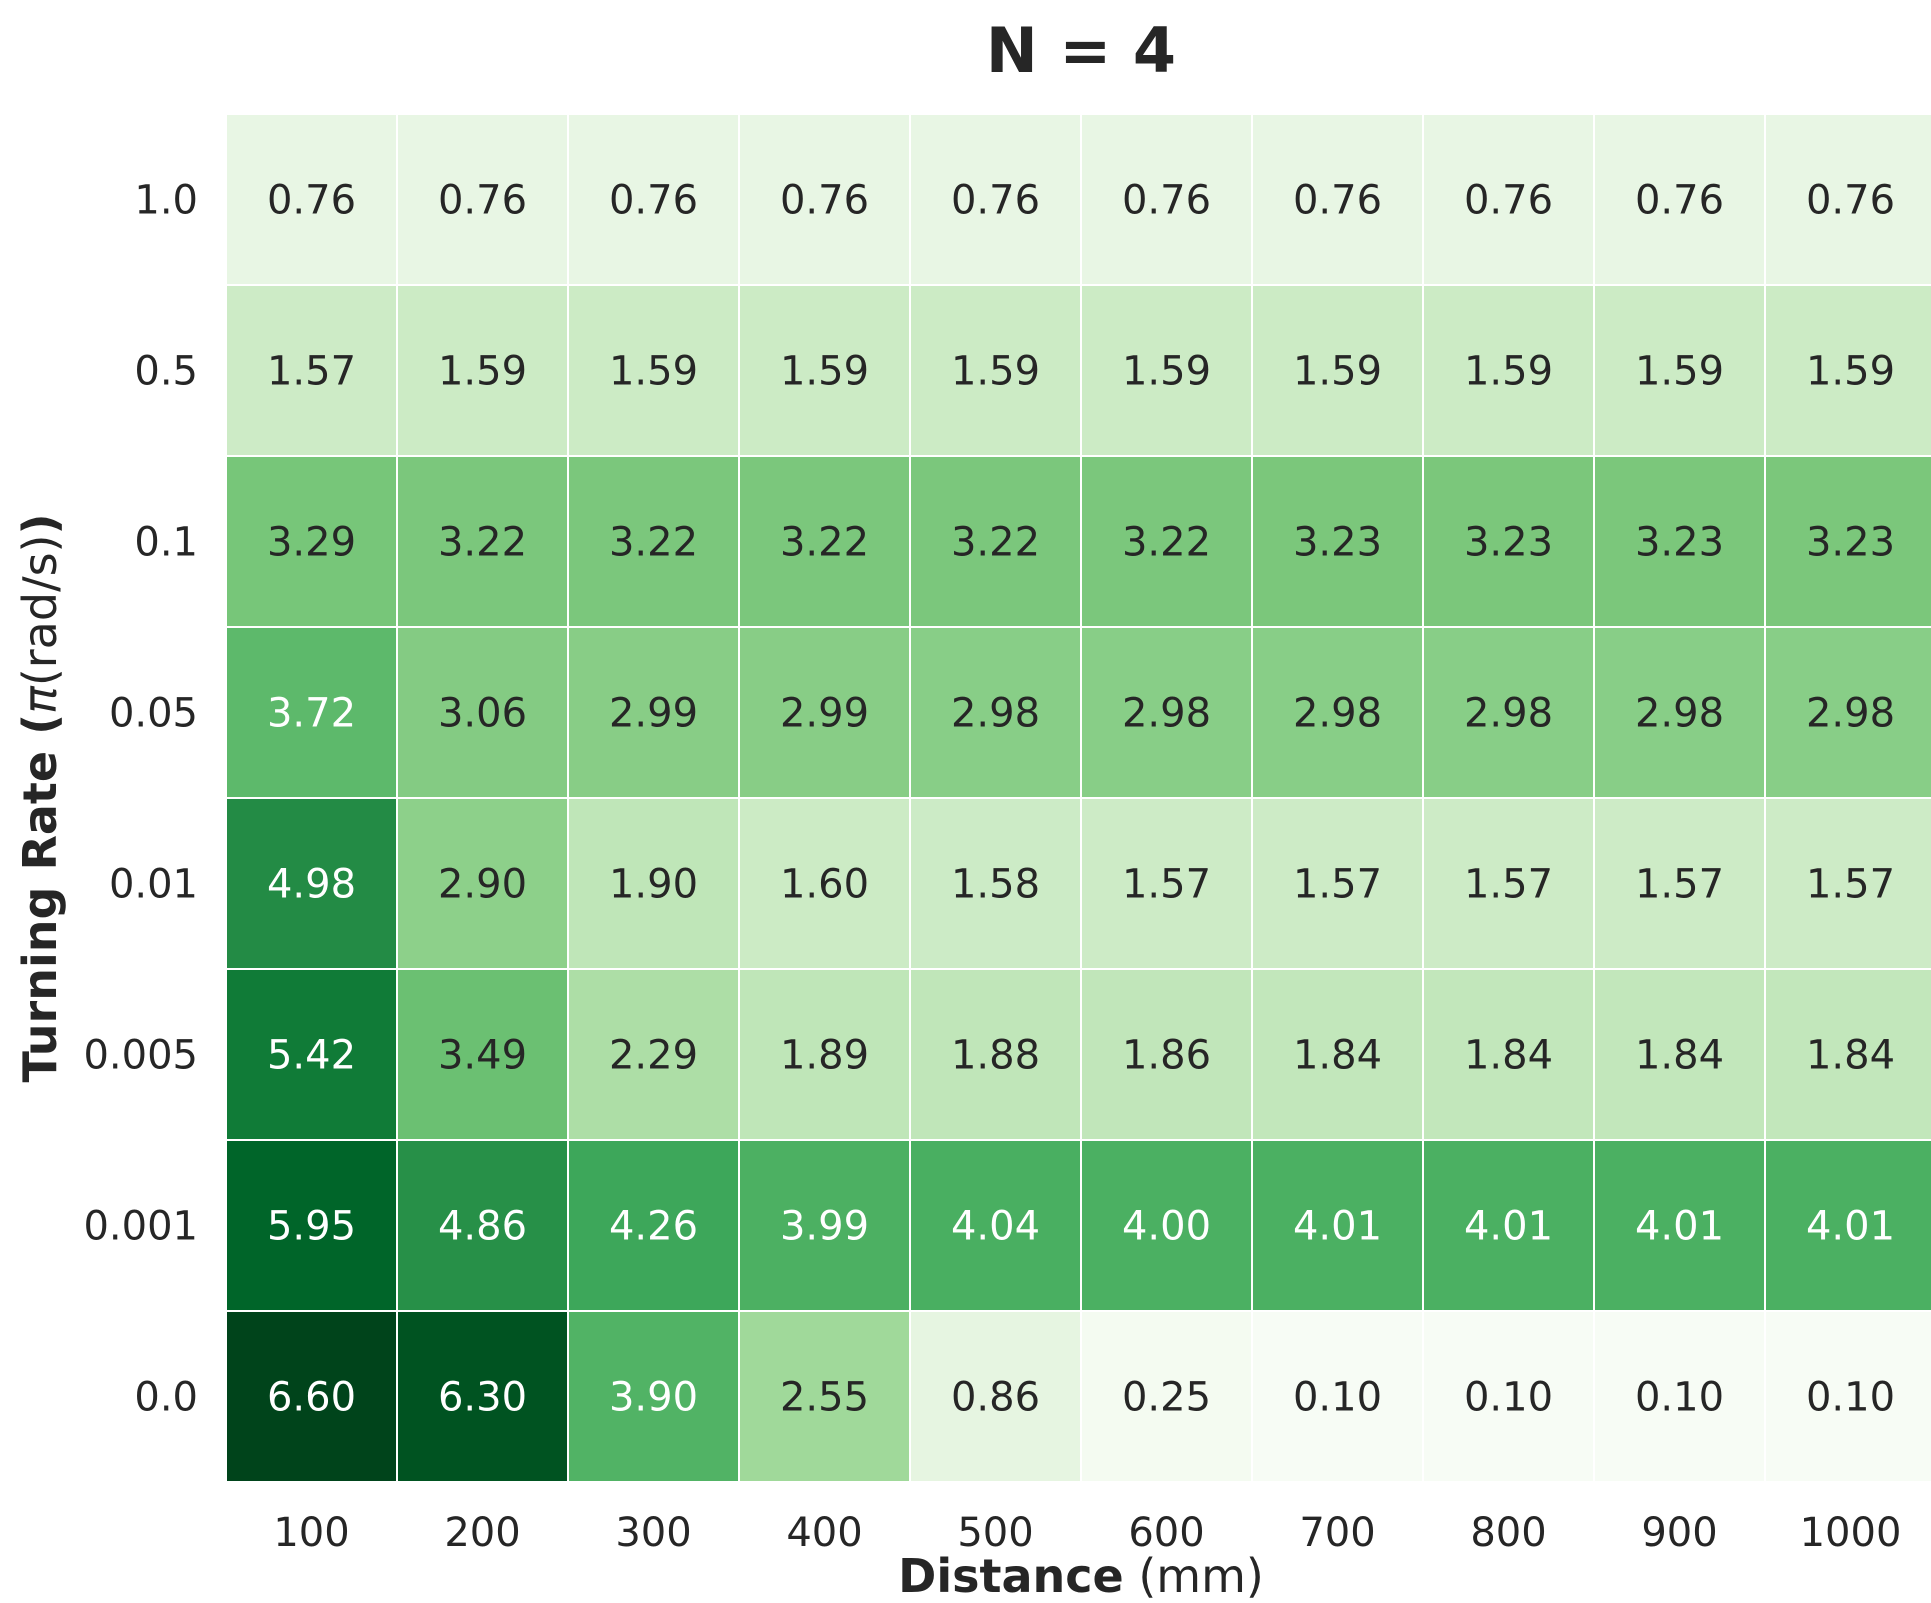 This screenshot has height=1603, width=1931. I want to click on heatmap-cell-value: 1.89, so click(824, 1056).